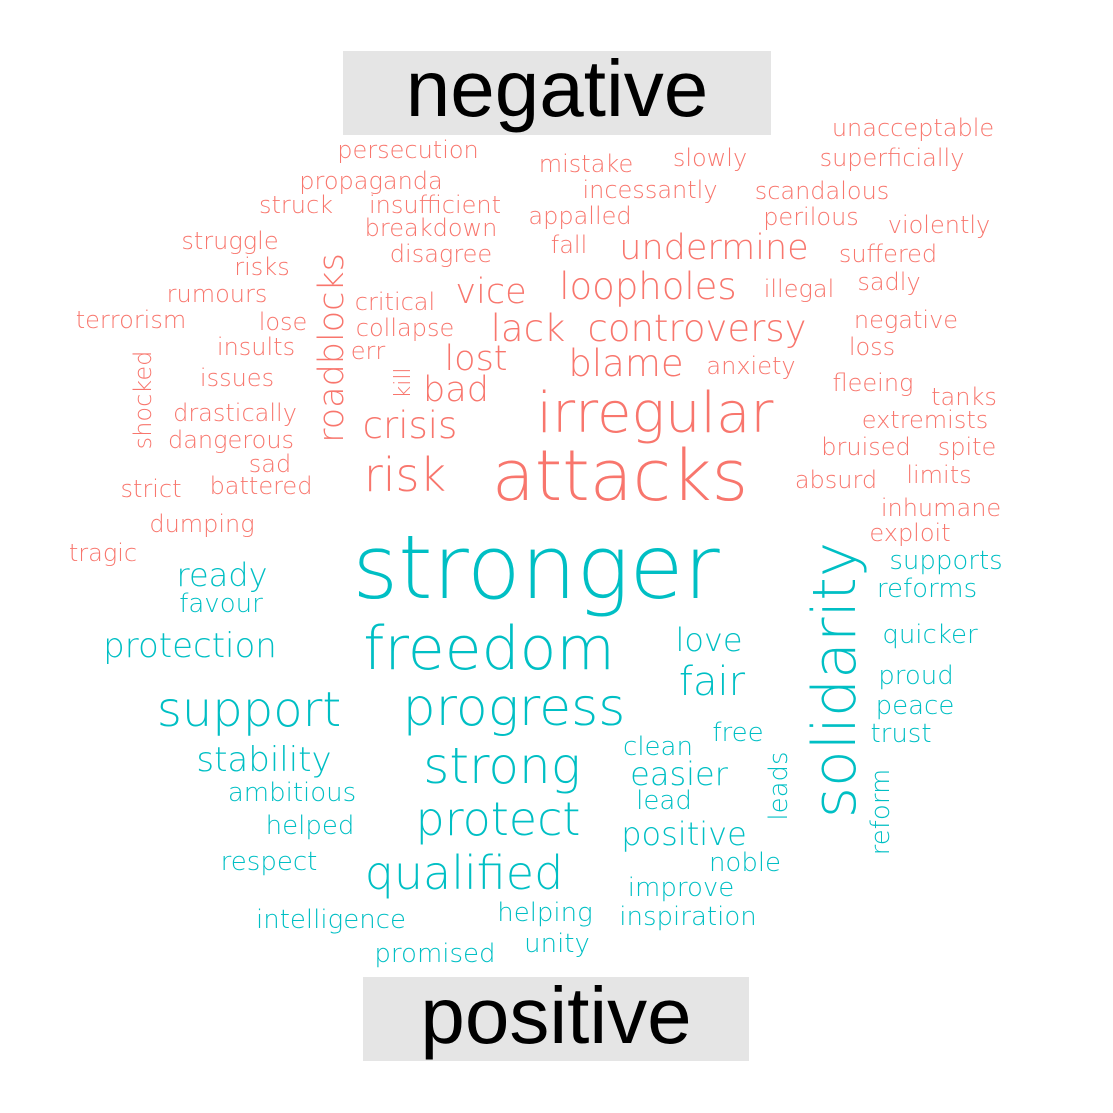  Describe the element at coordinates (270, 464) in the screenshot. I see `word-negative-sad: sad` at that location.